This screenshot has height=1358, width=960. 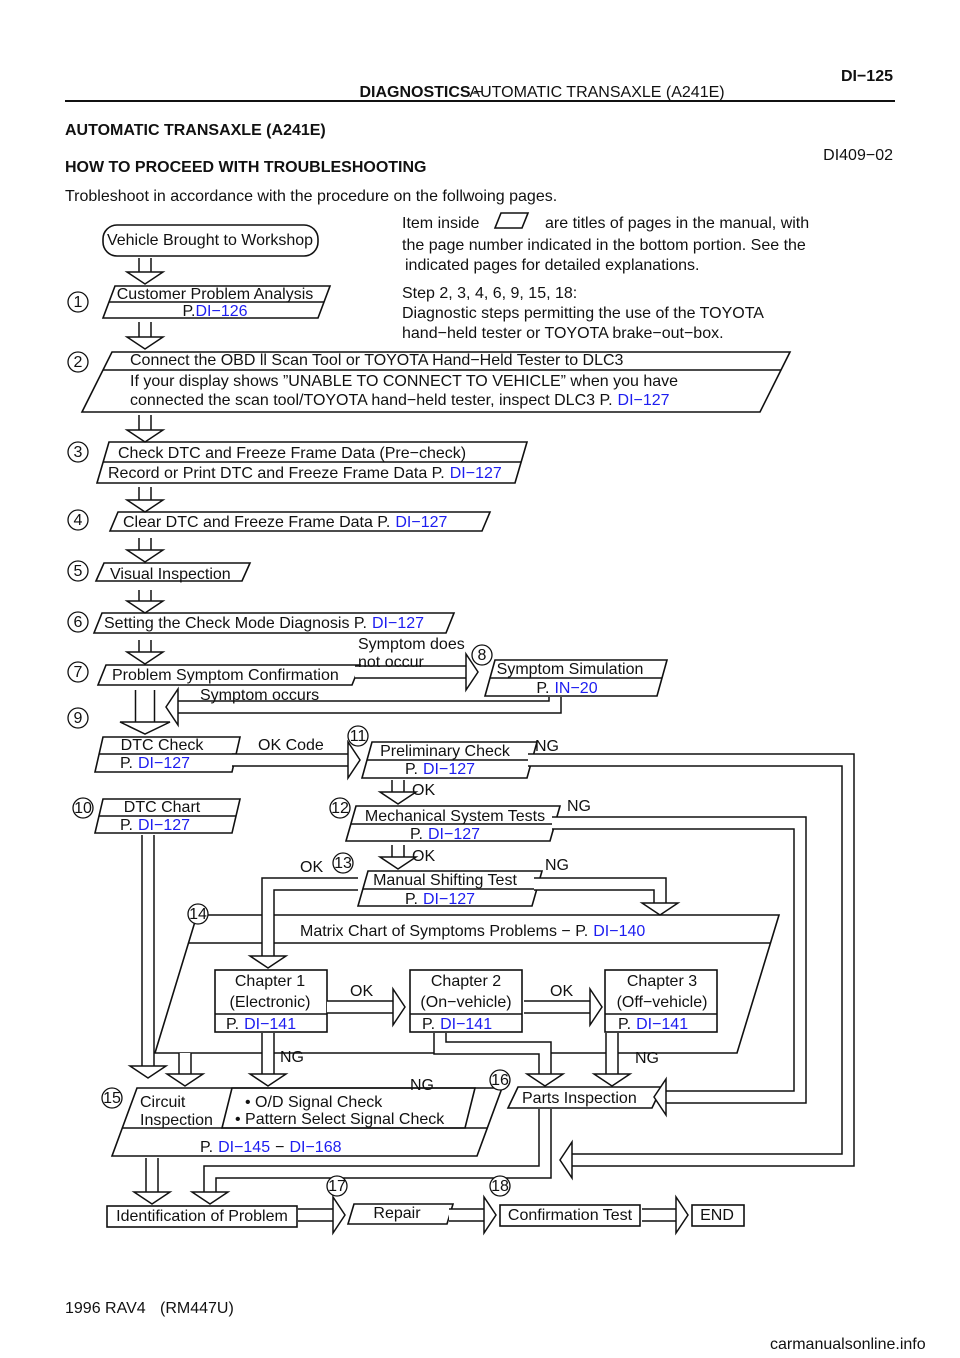 What do you see at coordinates (466, 1024) in the screenshot?
I see `page-link: DI−141` at bounding box center [466, 1024].